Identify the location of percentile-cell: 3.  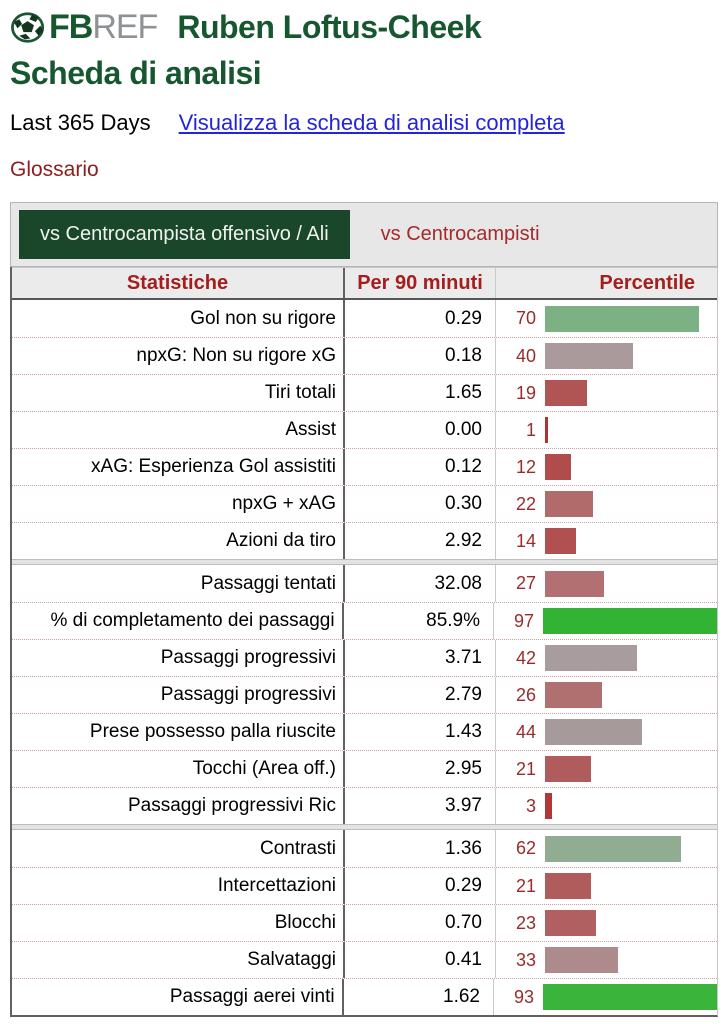
(606, 806).